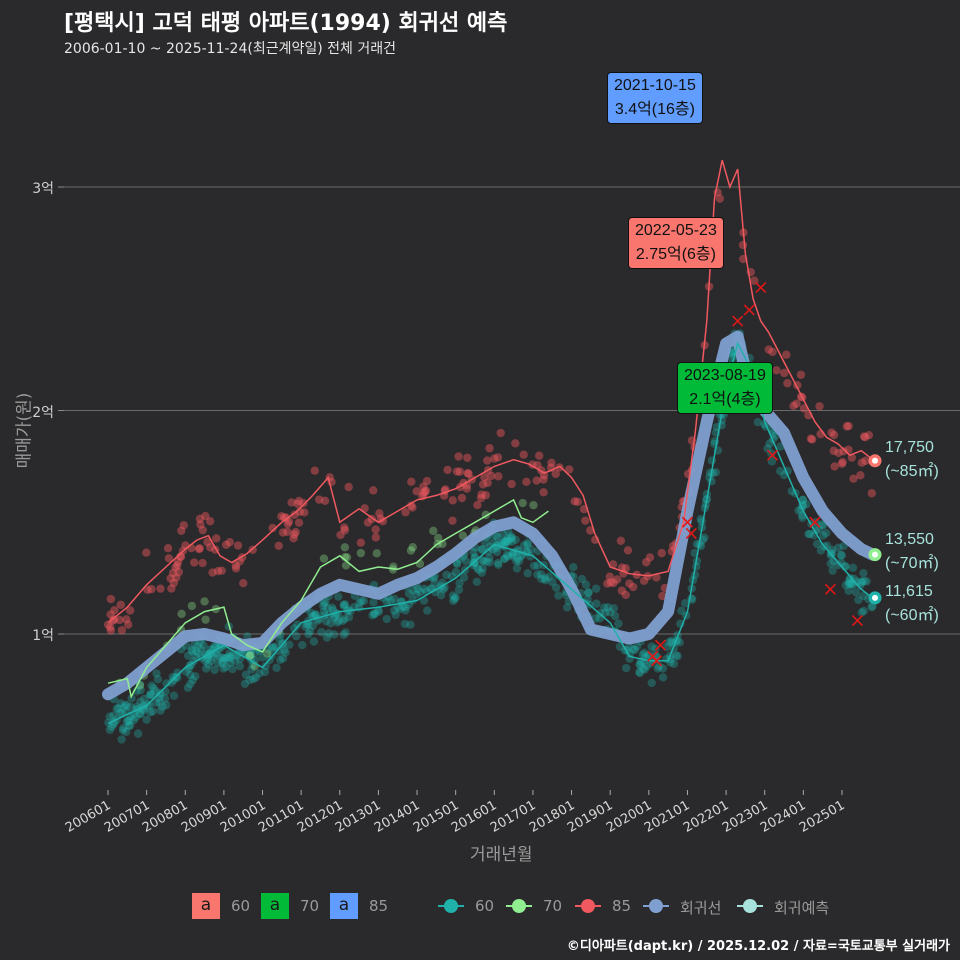 This screenshot has width=960, height=960. I want to click on annotation-date: 2022-05-23, so click(676, 230).